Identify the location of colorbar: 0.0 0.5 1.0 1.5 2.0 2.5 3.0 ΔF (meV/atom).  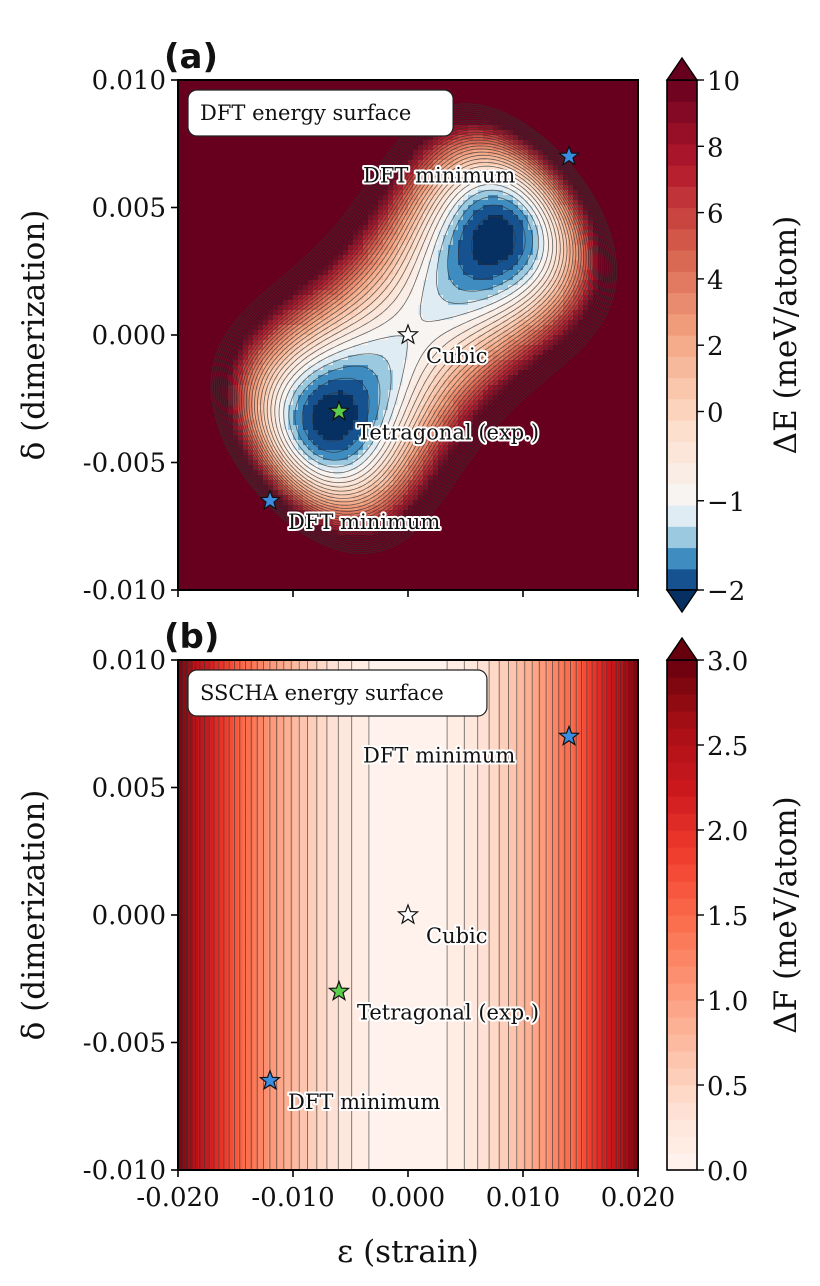
(734, 911).